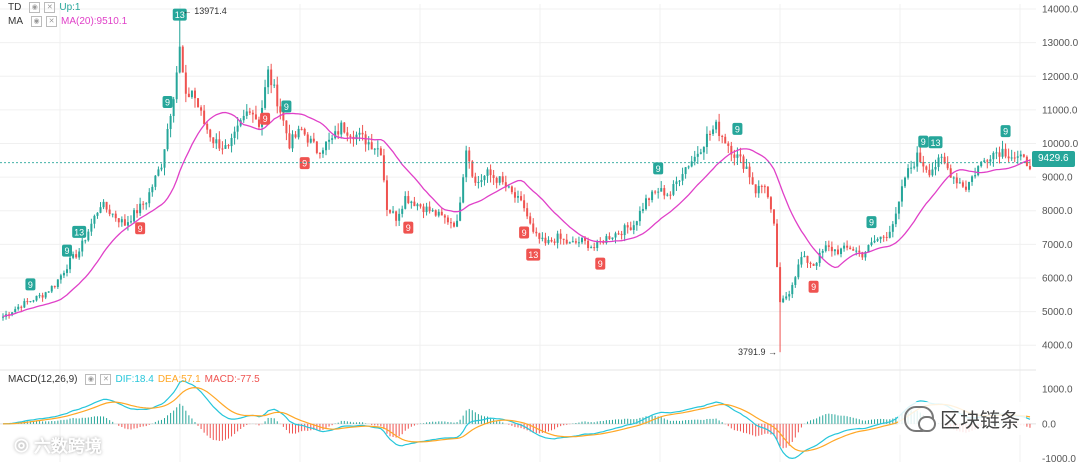 Image resolution: width=1080 pixels, height=472 pixels. What do you see at coordinates (232, 379) in the screenshot?
I see `legend-macd-value: MACD:-77.5` at bounding box center [232, 379].